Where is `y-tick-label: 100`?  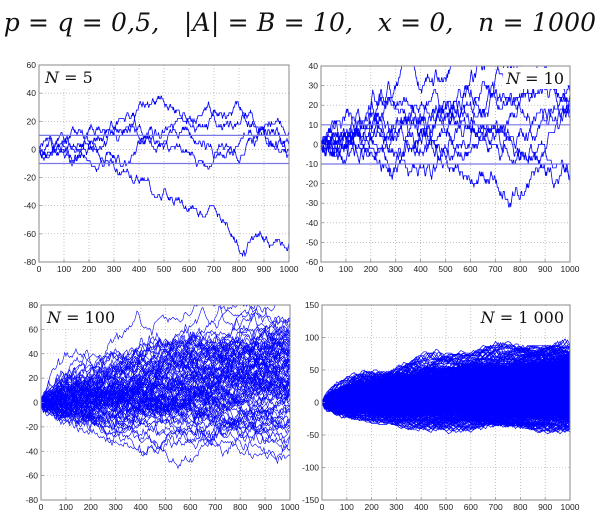 y-tick-label: 100 is located at coordinates (312, 338).